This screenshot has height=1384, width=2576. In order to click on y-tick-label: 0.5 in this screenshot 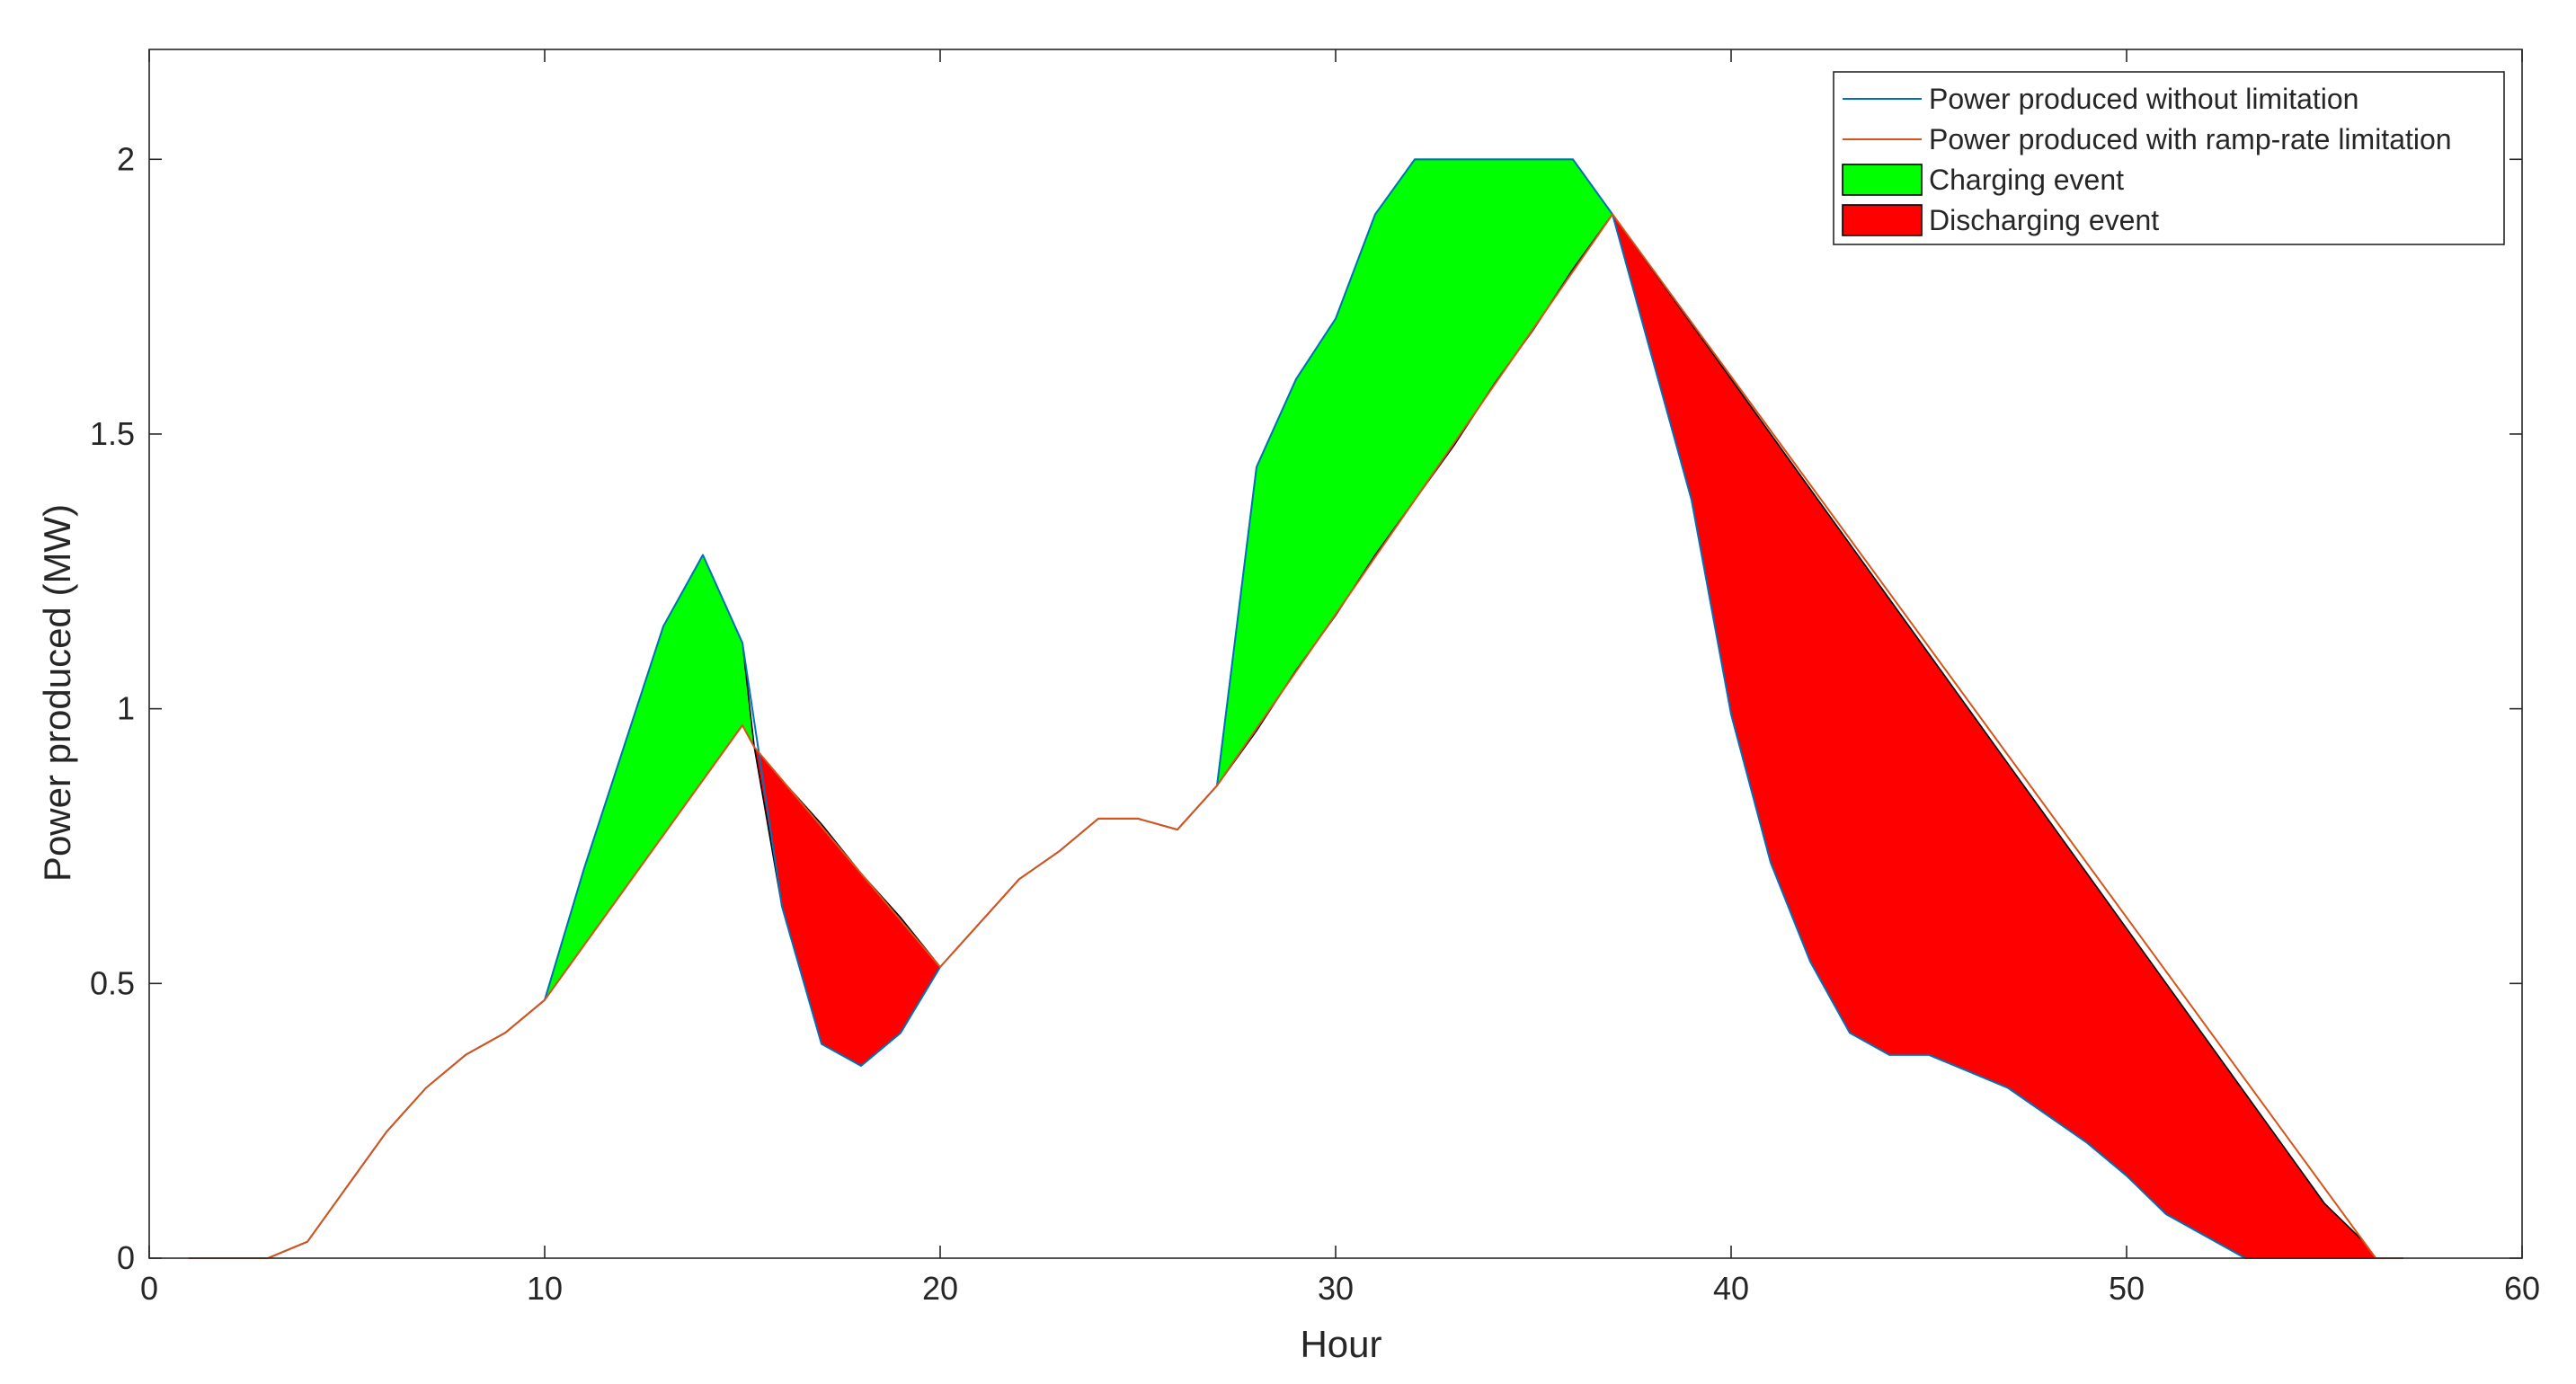, I will do `click(112, 982)`.